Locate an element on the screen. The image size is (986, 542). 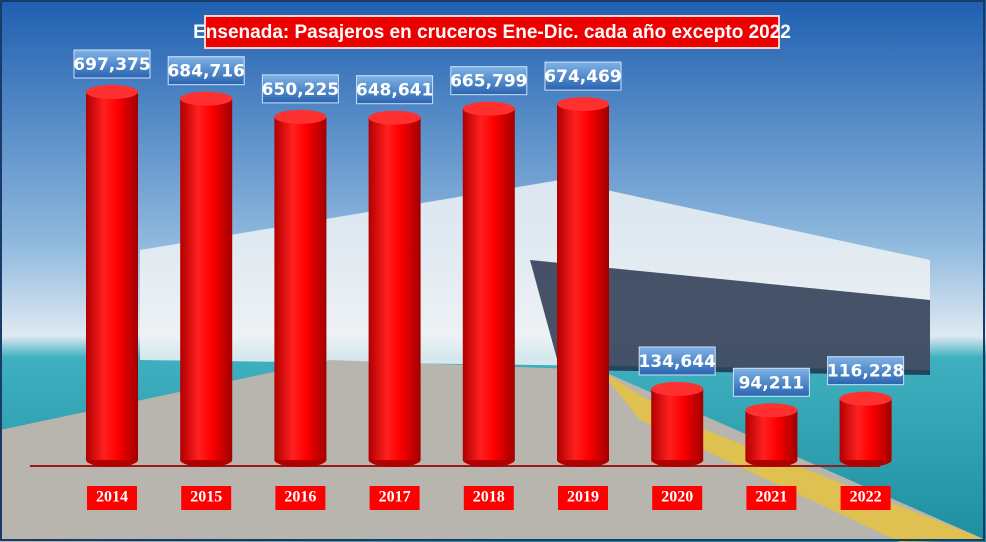
value-label: 134,644 is located at coordinates (677, 362).